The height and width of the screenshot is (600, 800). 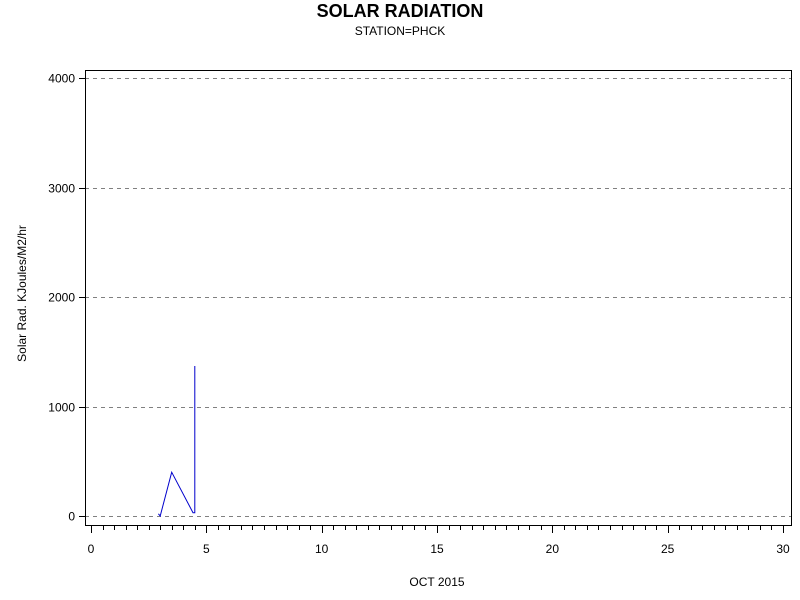 What do you see at coordinates (91, 549) in the screenshot?
I see `x-tick-label: 0` at bounding box center [91, 549].